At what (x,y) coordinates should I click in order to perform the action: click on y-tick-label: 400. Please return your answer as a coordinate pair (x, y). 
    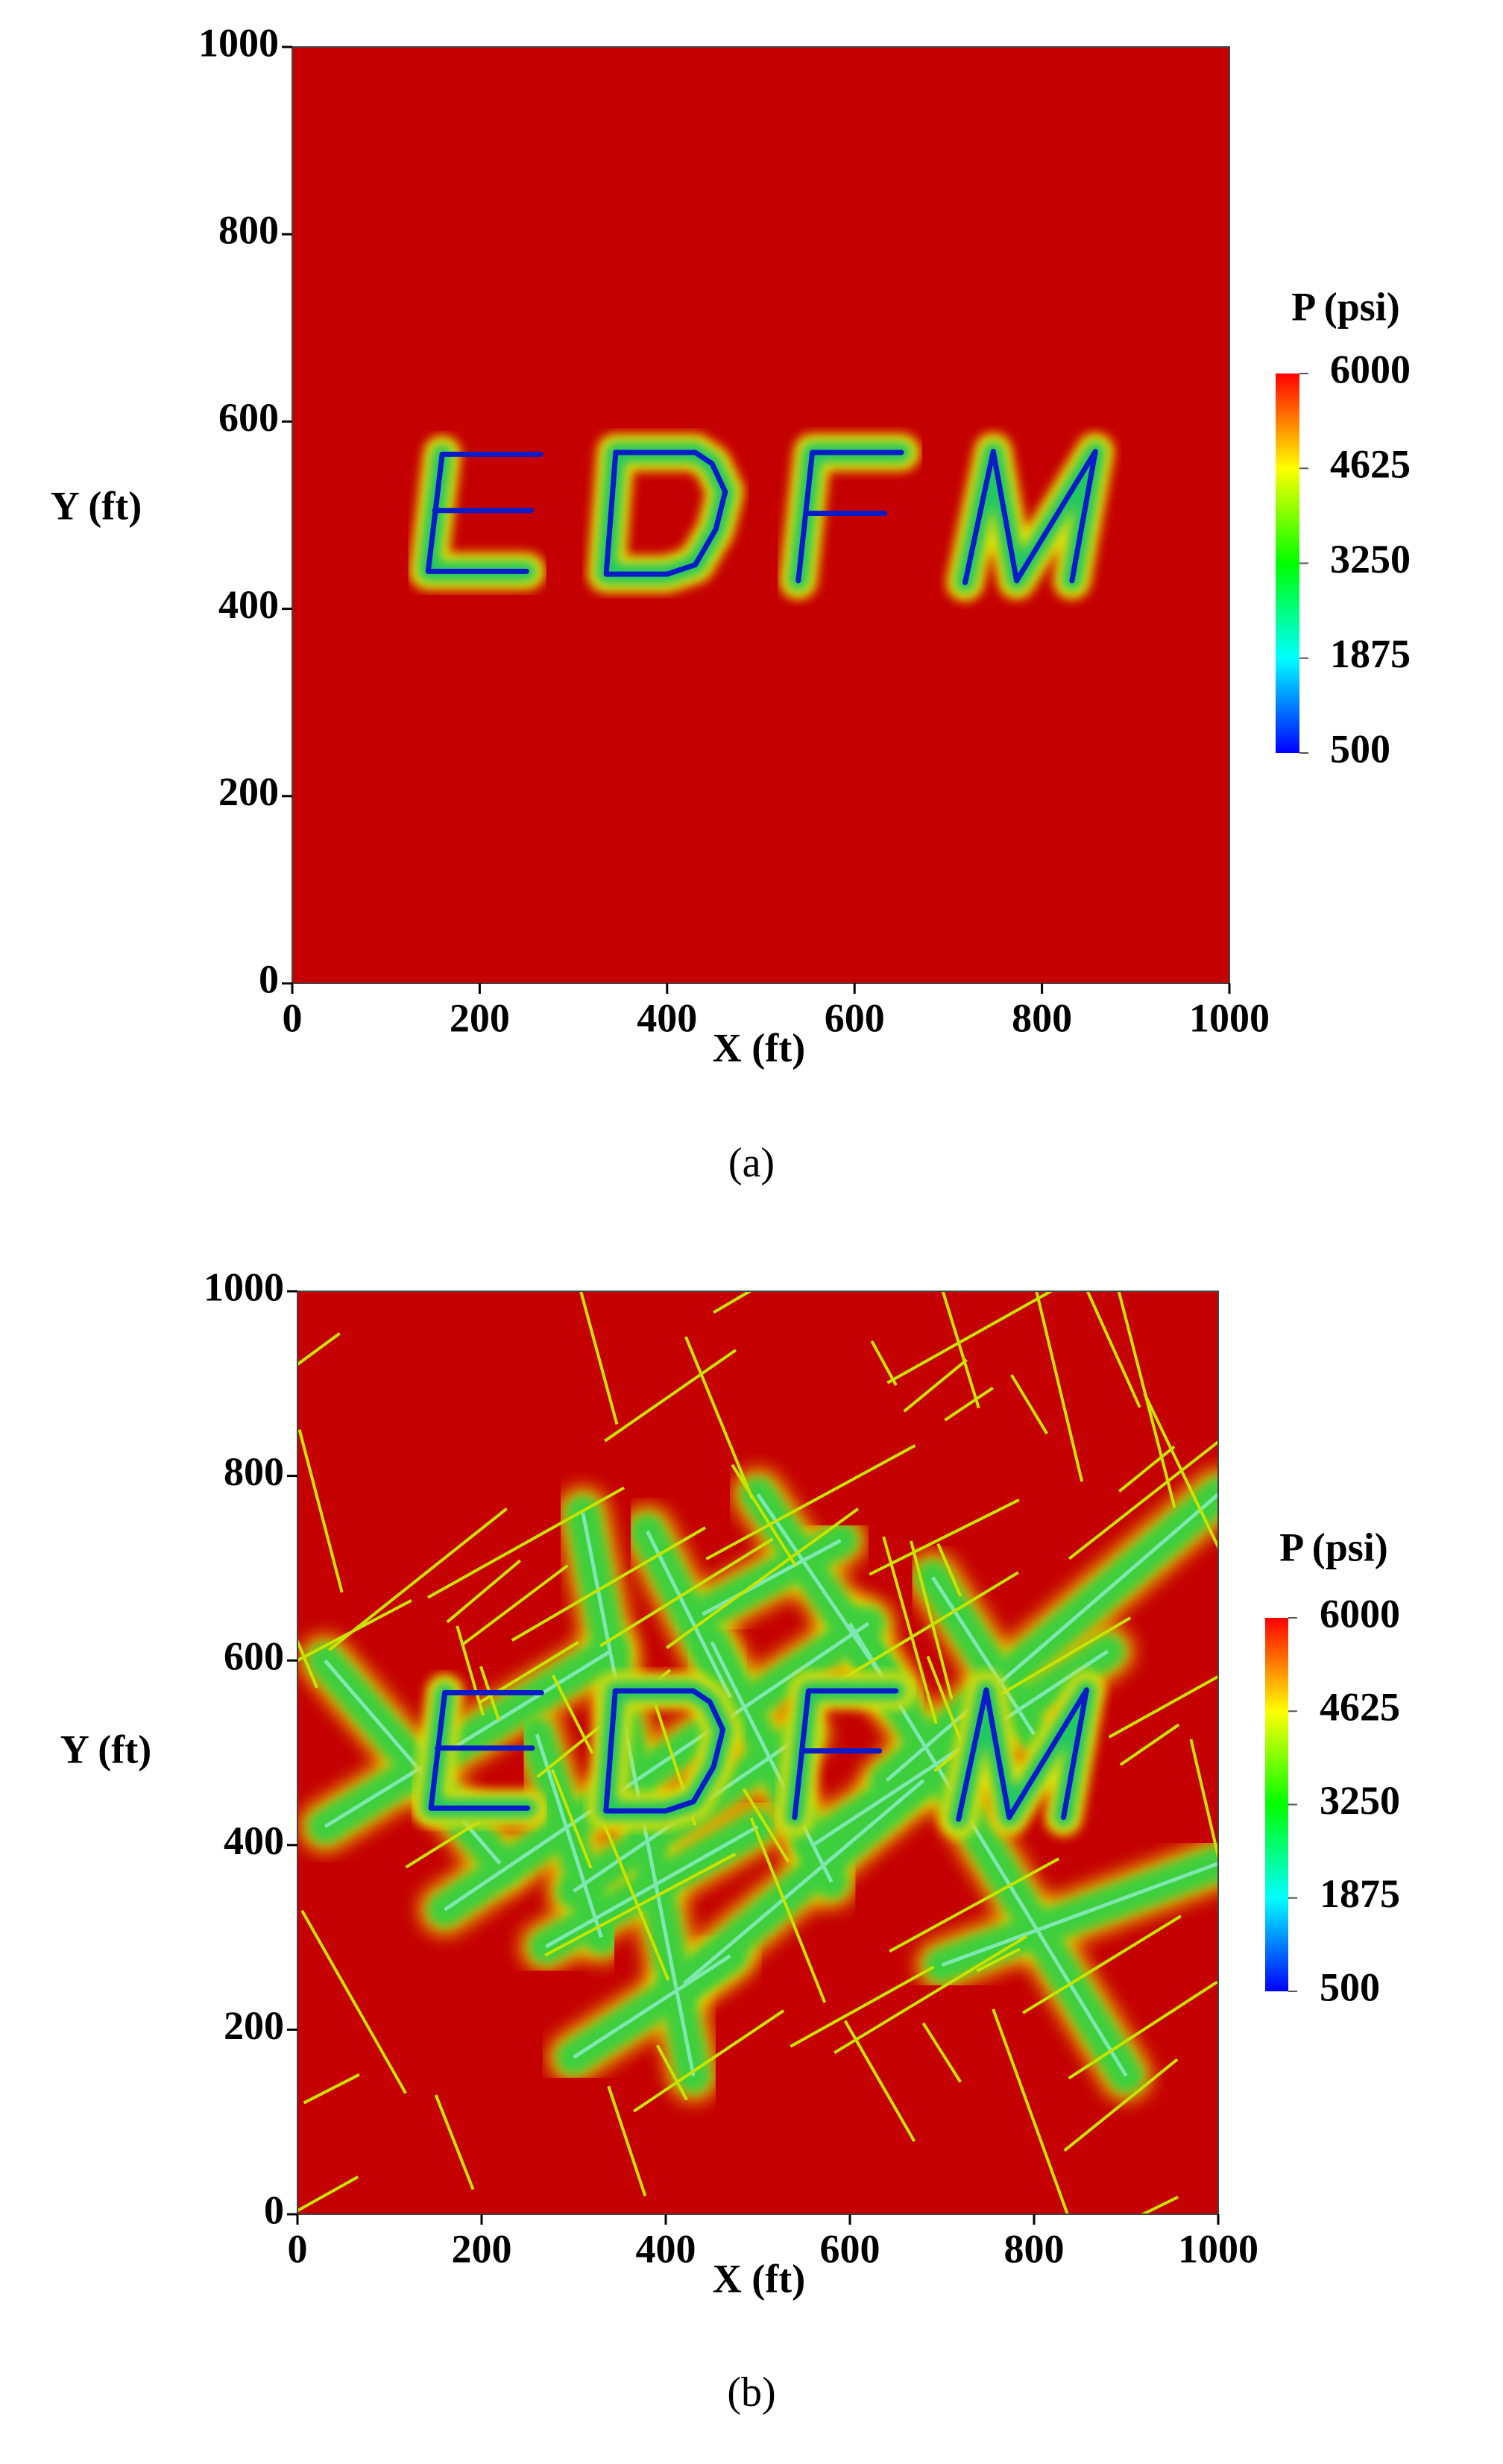
    Looking at the image, I should click on (248, 604).